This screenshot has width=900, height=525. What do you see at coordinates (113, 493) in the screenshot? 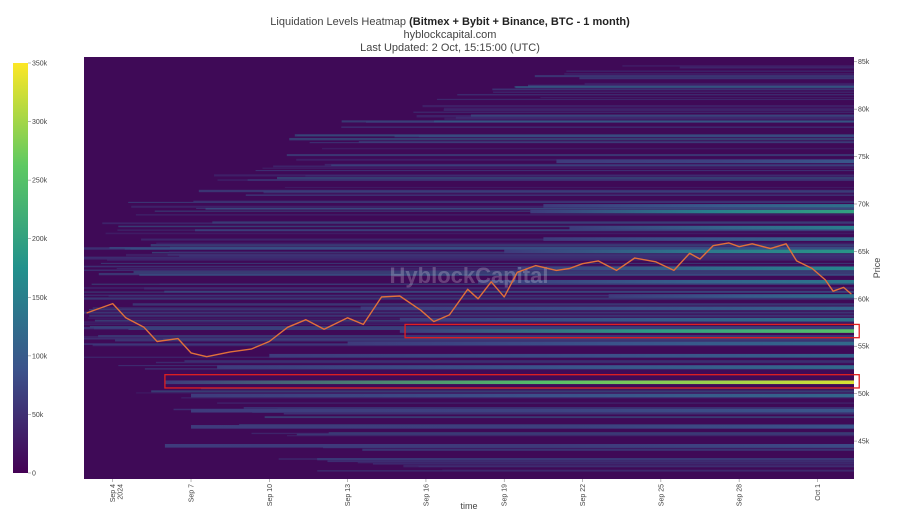
I see `x-tick-label: Sep 4` at bounding box center [113, 493].